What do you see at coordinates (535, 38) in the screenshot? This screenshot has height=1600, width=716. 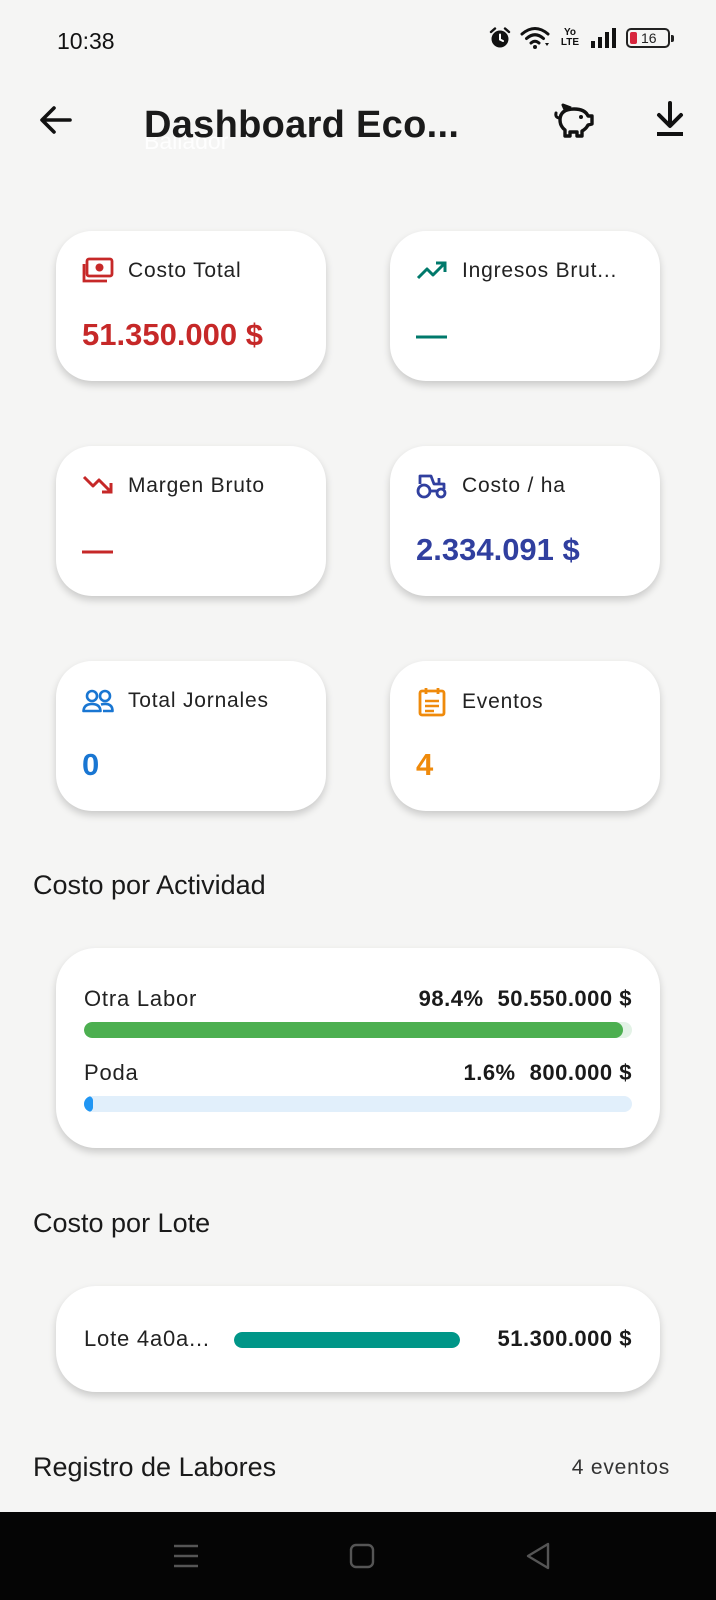 I see `wifi-icon` at bounding box center [535, 38].